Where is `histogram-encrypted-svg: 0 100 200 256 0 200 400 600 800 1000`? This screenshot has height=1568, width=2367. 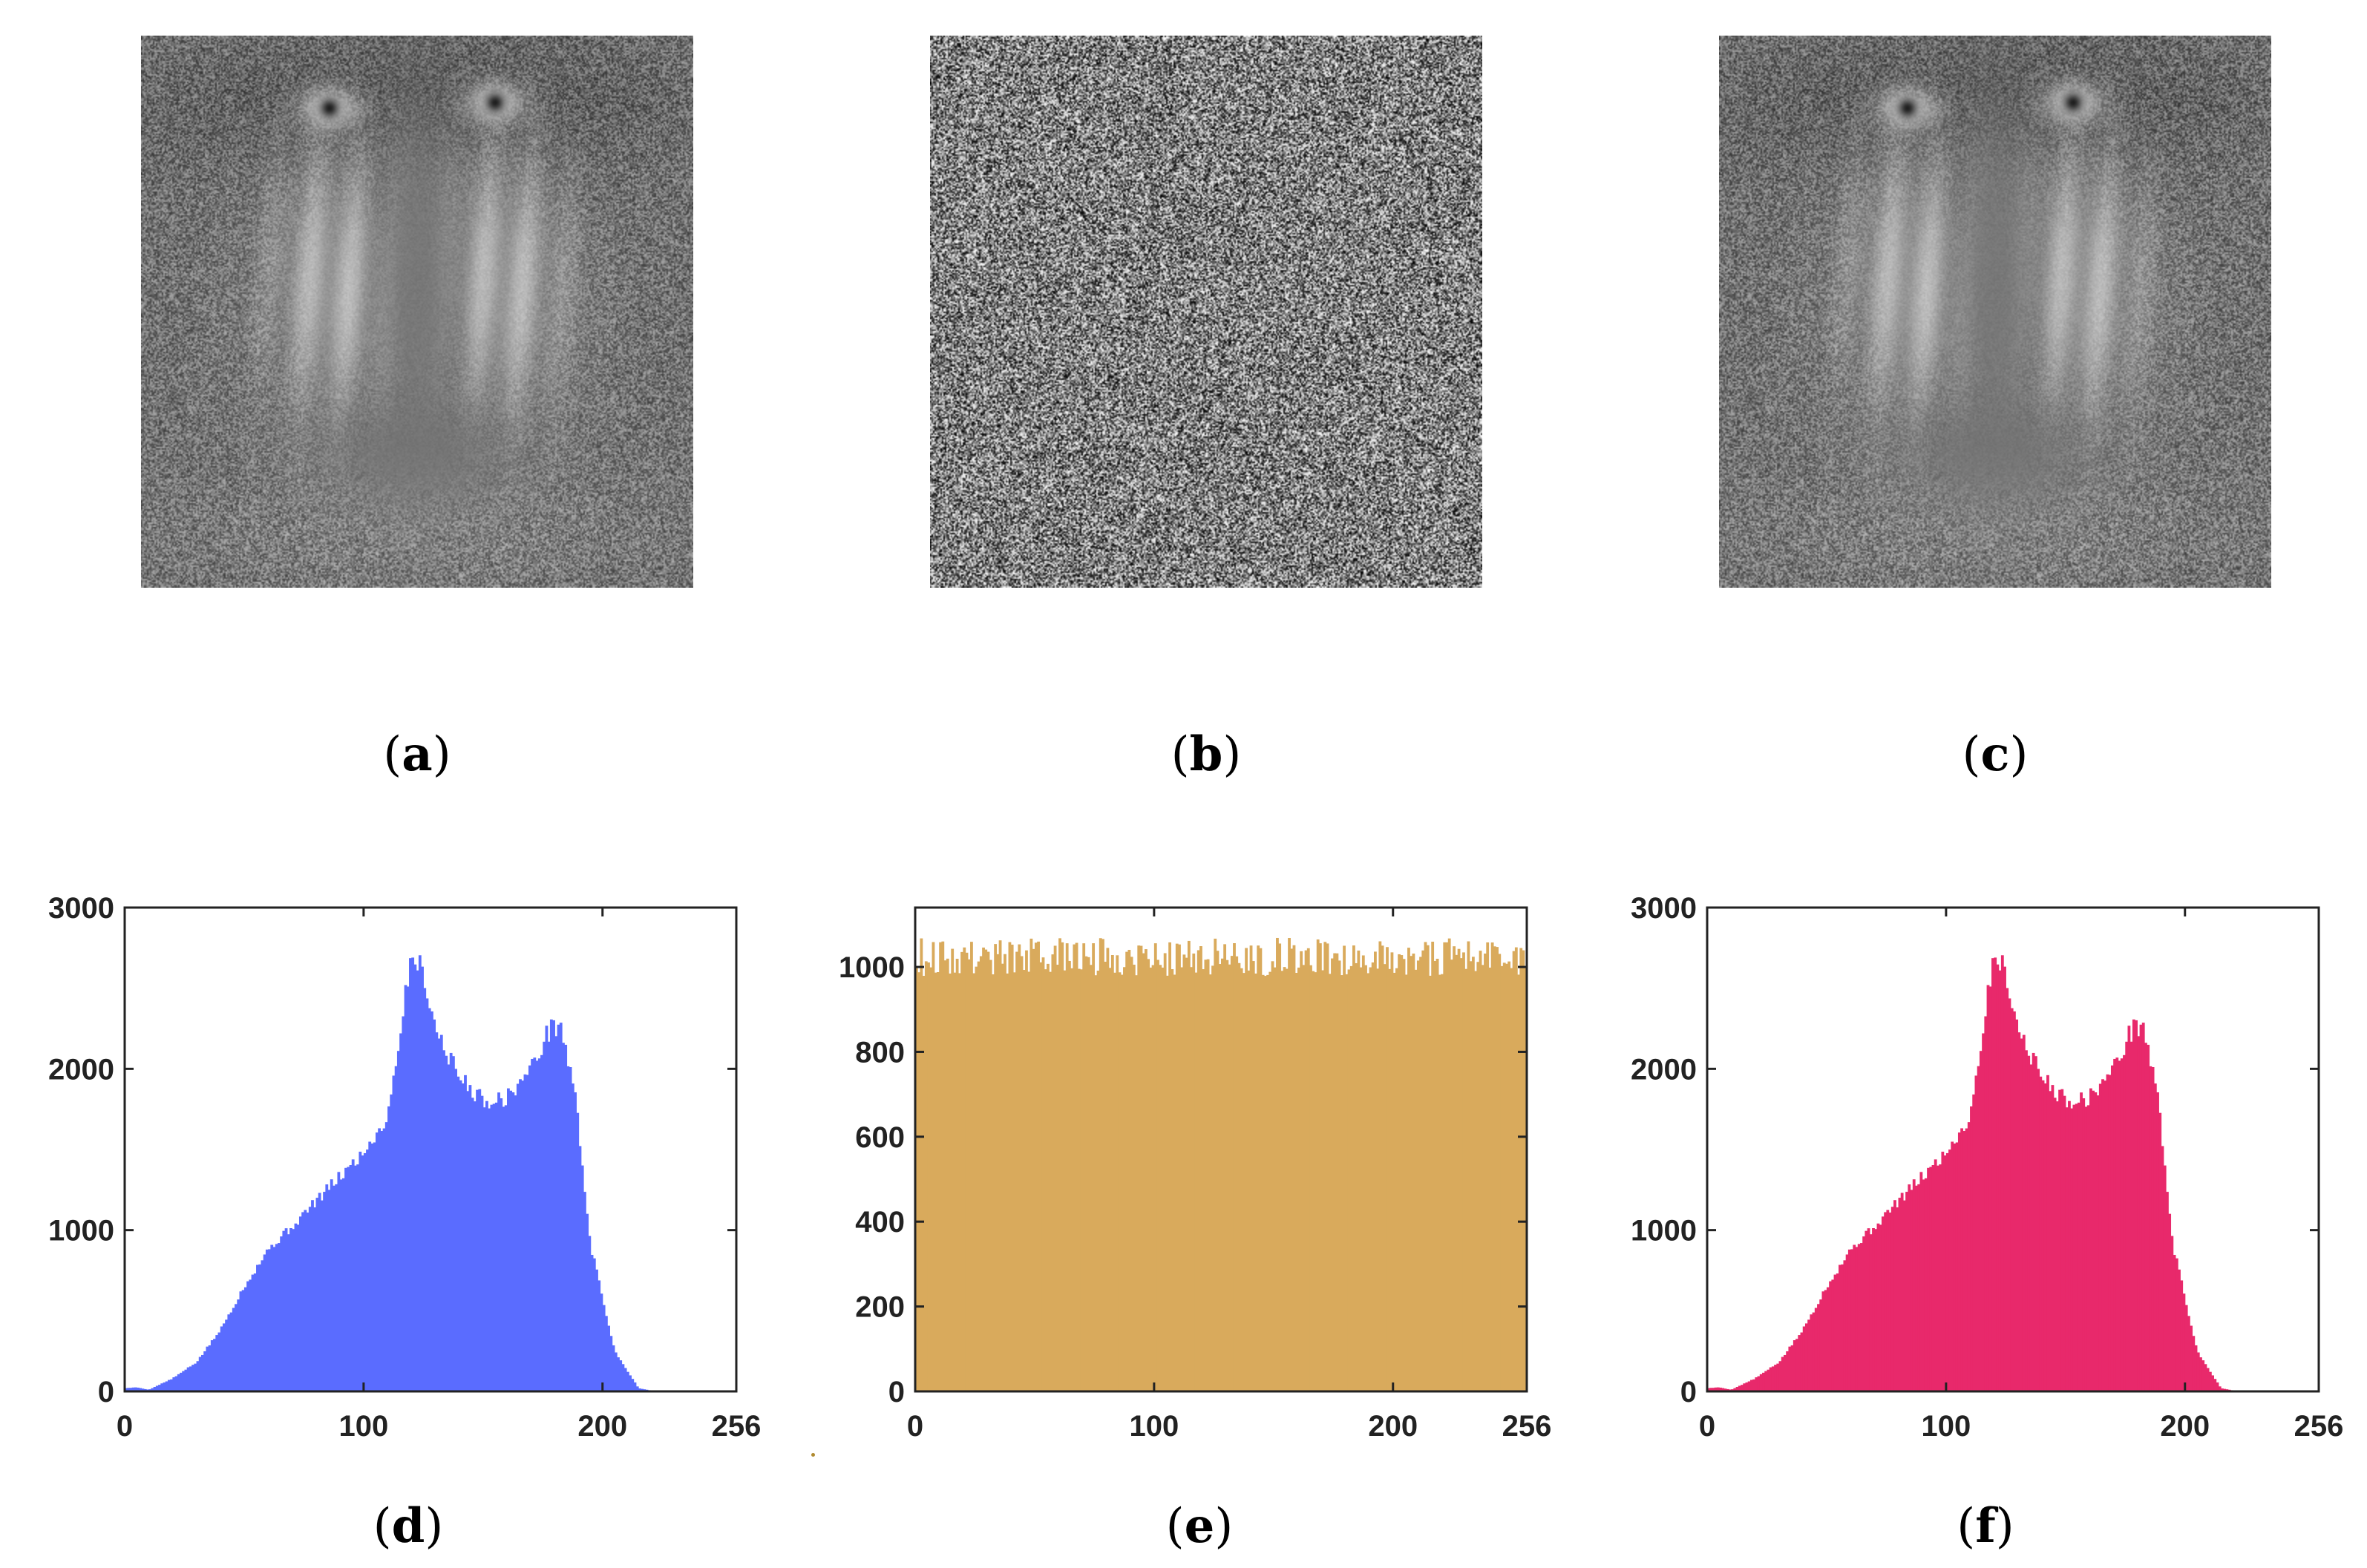 histogram-encrypted-svg: 0 100 200 256 0 200 400 600 800 1000 is located at coordinates (1195, 1174).